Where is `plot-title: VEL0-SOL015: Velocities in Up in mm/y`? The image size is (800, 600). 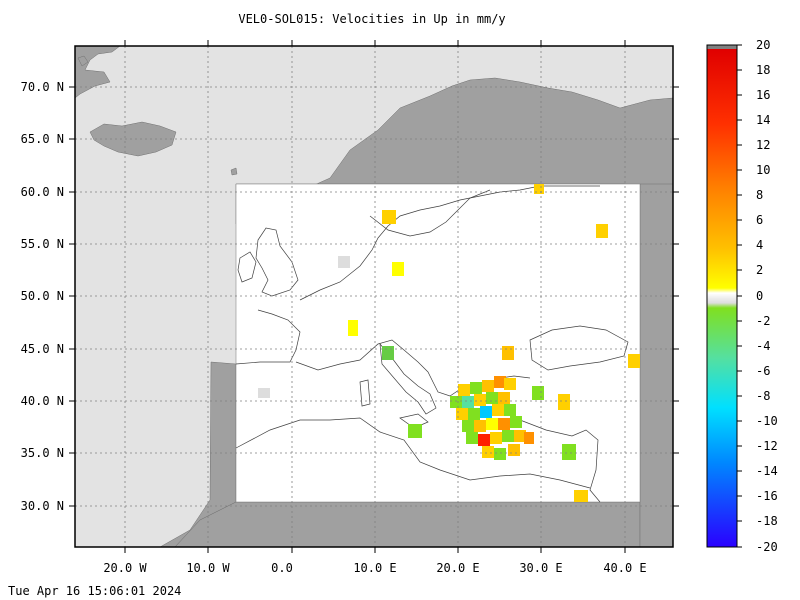
plot-title: VEL0-SOL015: Velocities in Up in mm/y is located at coordinates (372, 19).